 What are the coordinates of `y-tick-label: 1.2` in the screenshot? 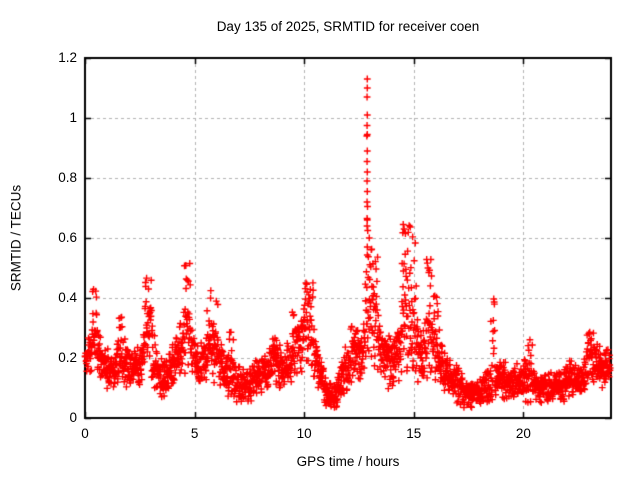 It's located at (67, 57).